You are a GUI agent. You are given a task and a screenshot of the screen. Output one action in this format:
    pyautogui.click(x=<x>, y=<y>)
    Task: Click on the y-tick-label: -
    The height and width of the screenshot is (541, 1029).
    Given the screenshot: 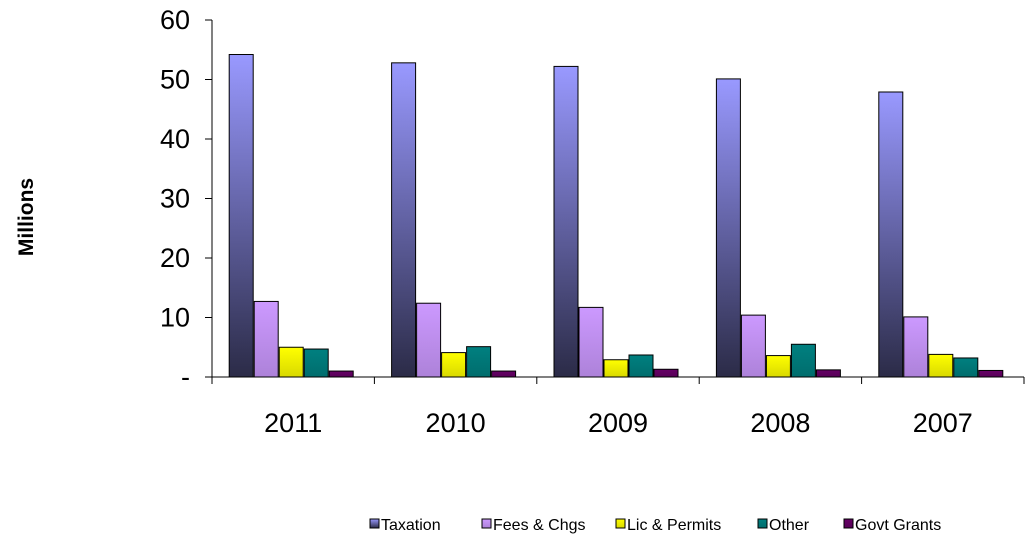 What is the action you would take?
    pyautogui.click(x=185, y=377)
    